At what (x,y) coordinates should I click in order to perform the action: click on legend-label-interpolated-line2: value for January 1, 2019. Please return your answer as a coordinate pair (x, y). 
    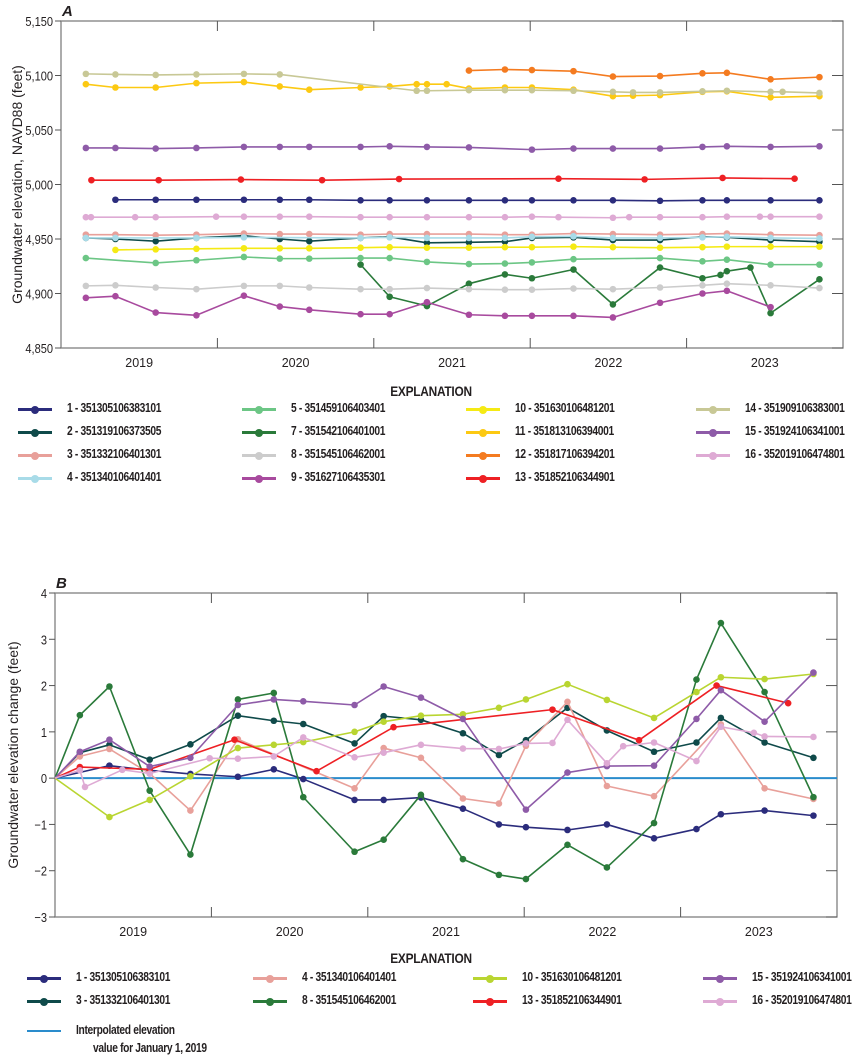
    Looking at the image, I should click on (150, 1048).